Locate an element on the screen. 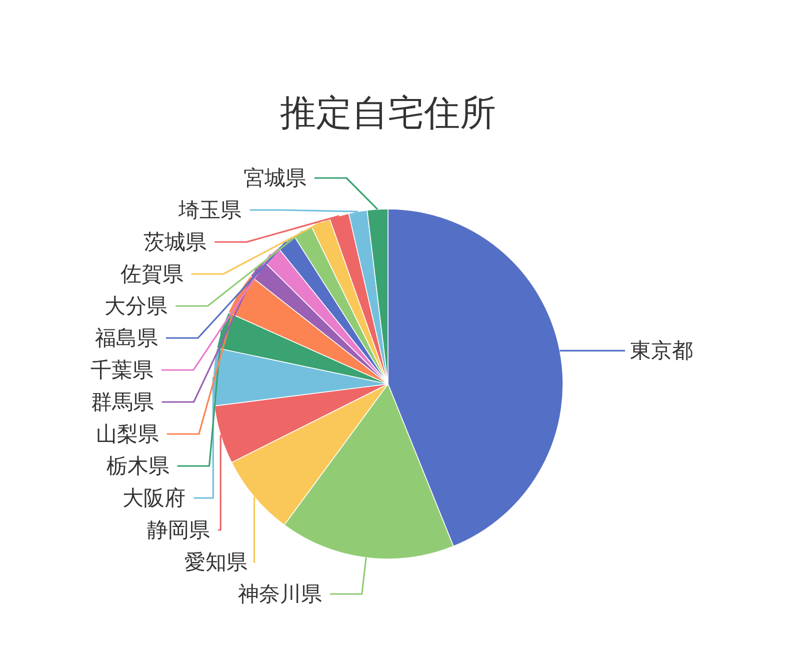 The height and width of the screenshot is (650, 800). chart-title: 推定自宅住所 is located at coordinates (388, 112).